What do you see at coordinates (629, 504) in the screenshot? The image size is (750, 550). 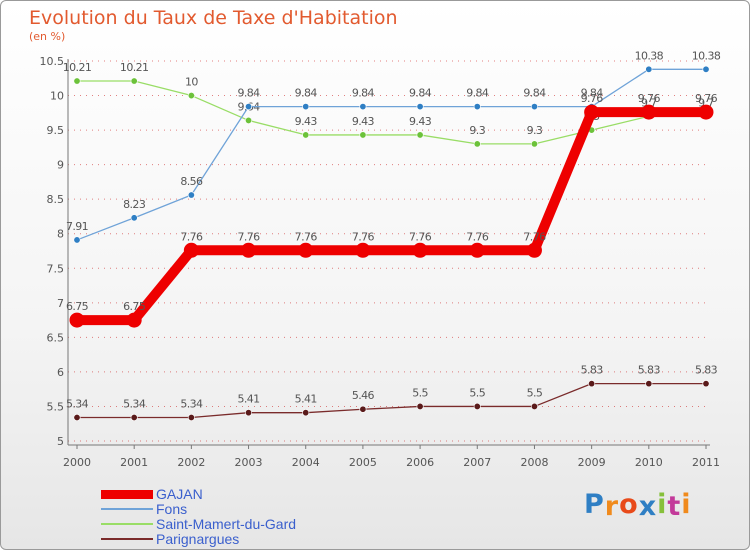 I see `logo-letter: o` at bounding box center [629, 504].